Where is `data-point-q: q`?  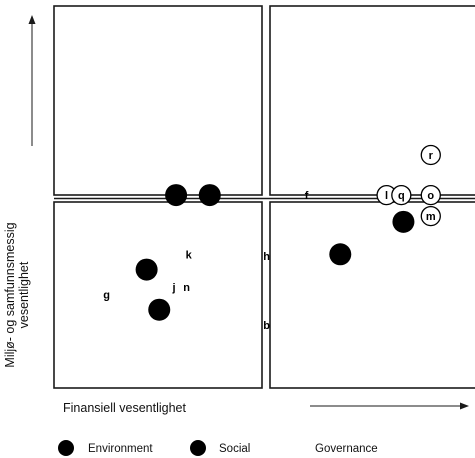
data-point-q: q is located at coordinates (401, 195).